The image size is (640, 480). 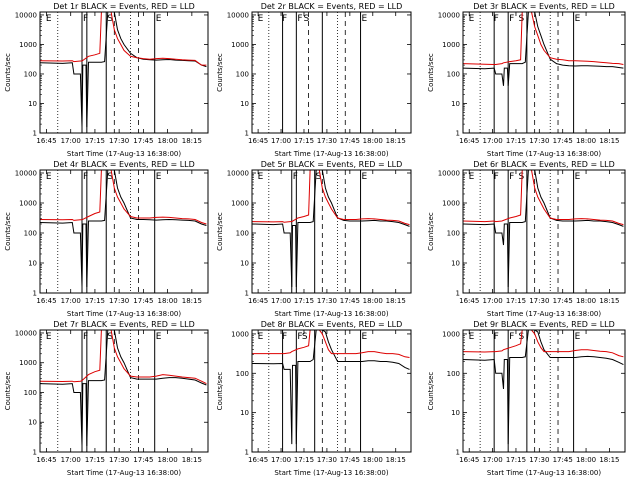 I want to click on lld-series-line, so click(x=123, y=357).